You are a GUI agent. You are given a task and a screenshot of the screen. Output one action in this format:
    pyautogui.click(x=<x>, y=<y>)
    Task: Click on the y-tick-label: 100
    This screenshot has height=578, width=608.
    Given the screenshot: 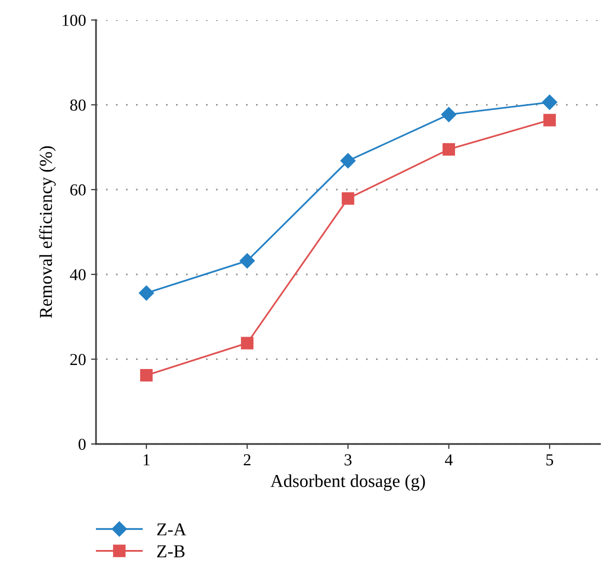 What is the action you would take?
    pyautogui.click(x=74, y=20)
    